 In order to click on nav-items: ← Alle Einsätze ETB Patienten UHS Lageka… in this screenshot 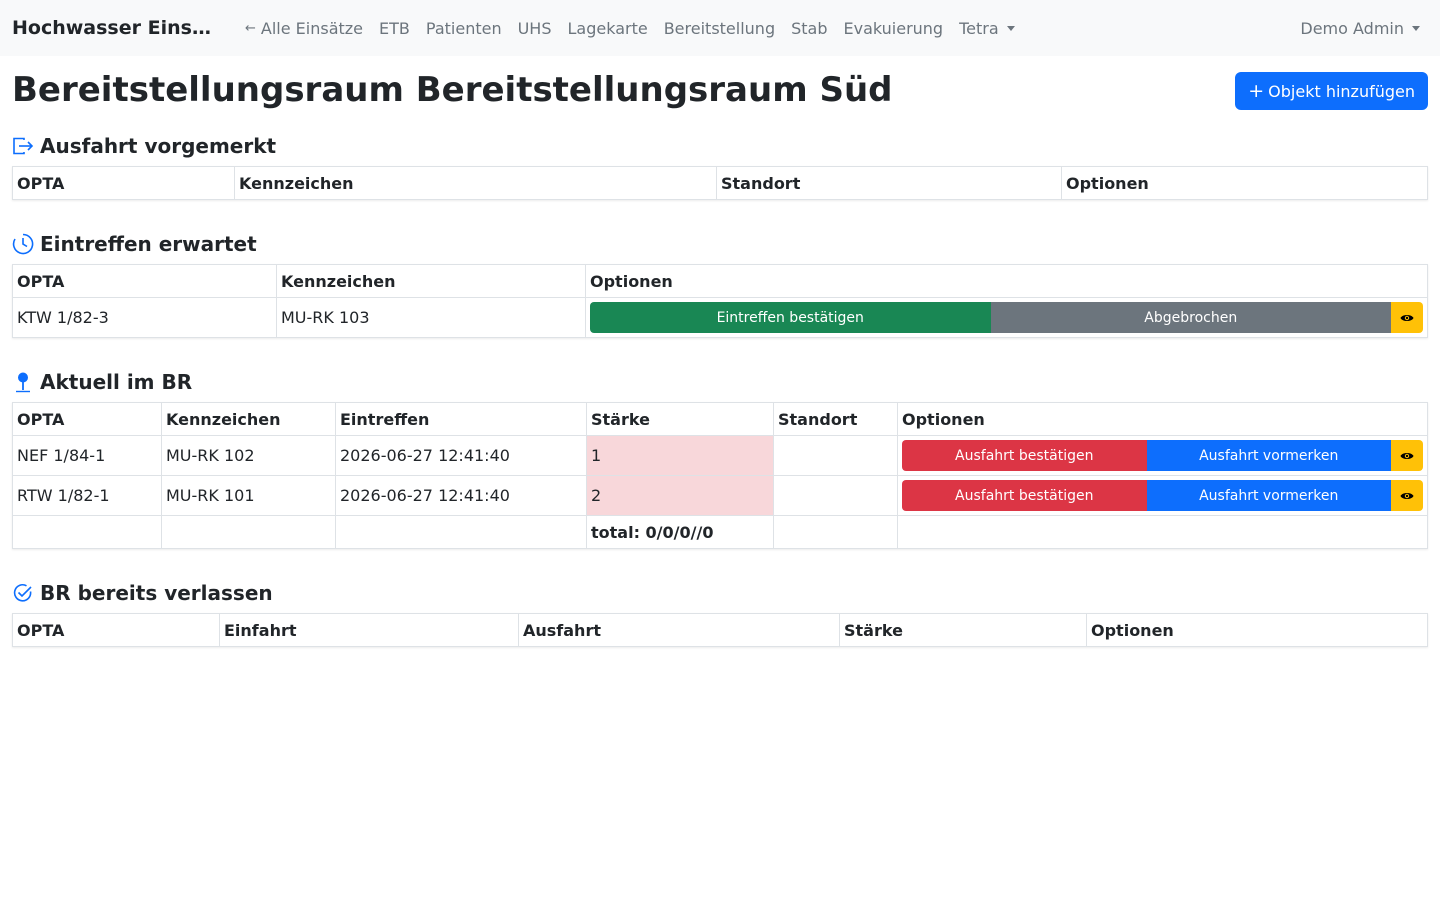, I will do `click(630, 28)`.